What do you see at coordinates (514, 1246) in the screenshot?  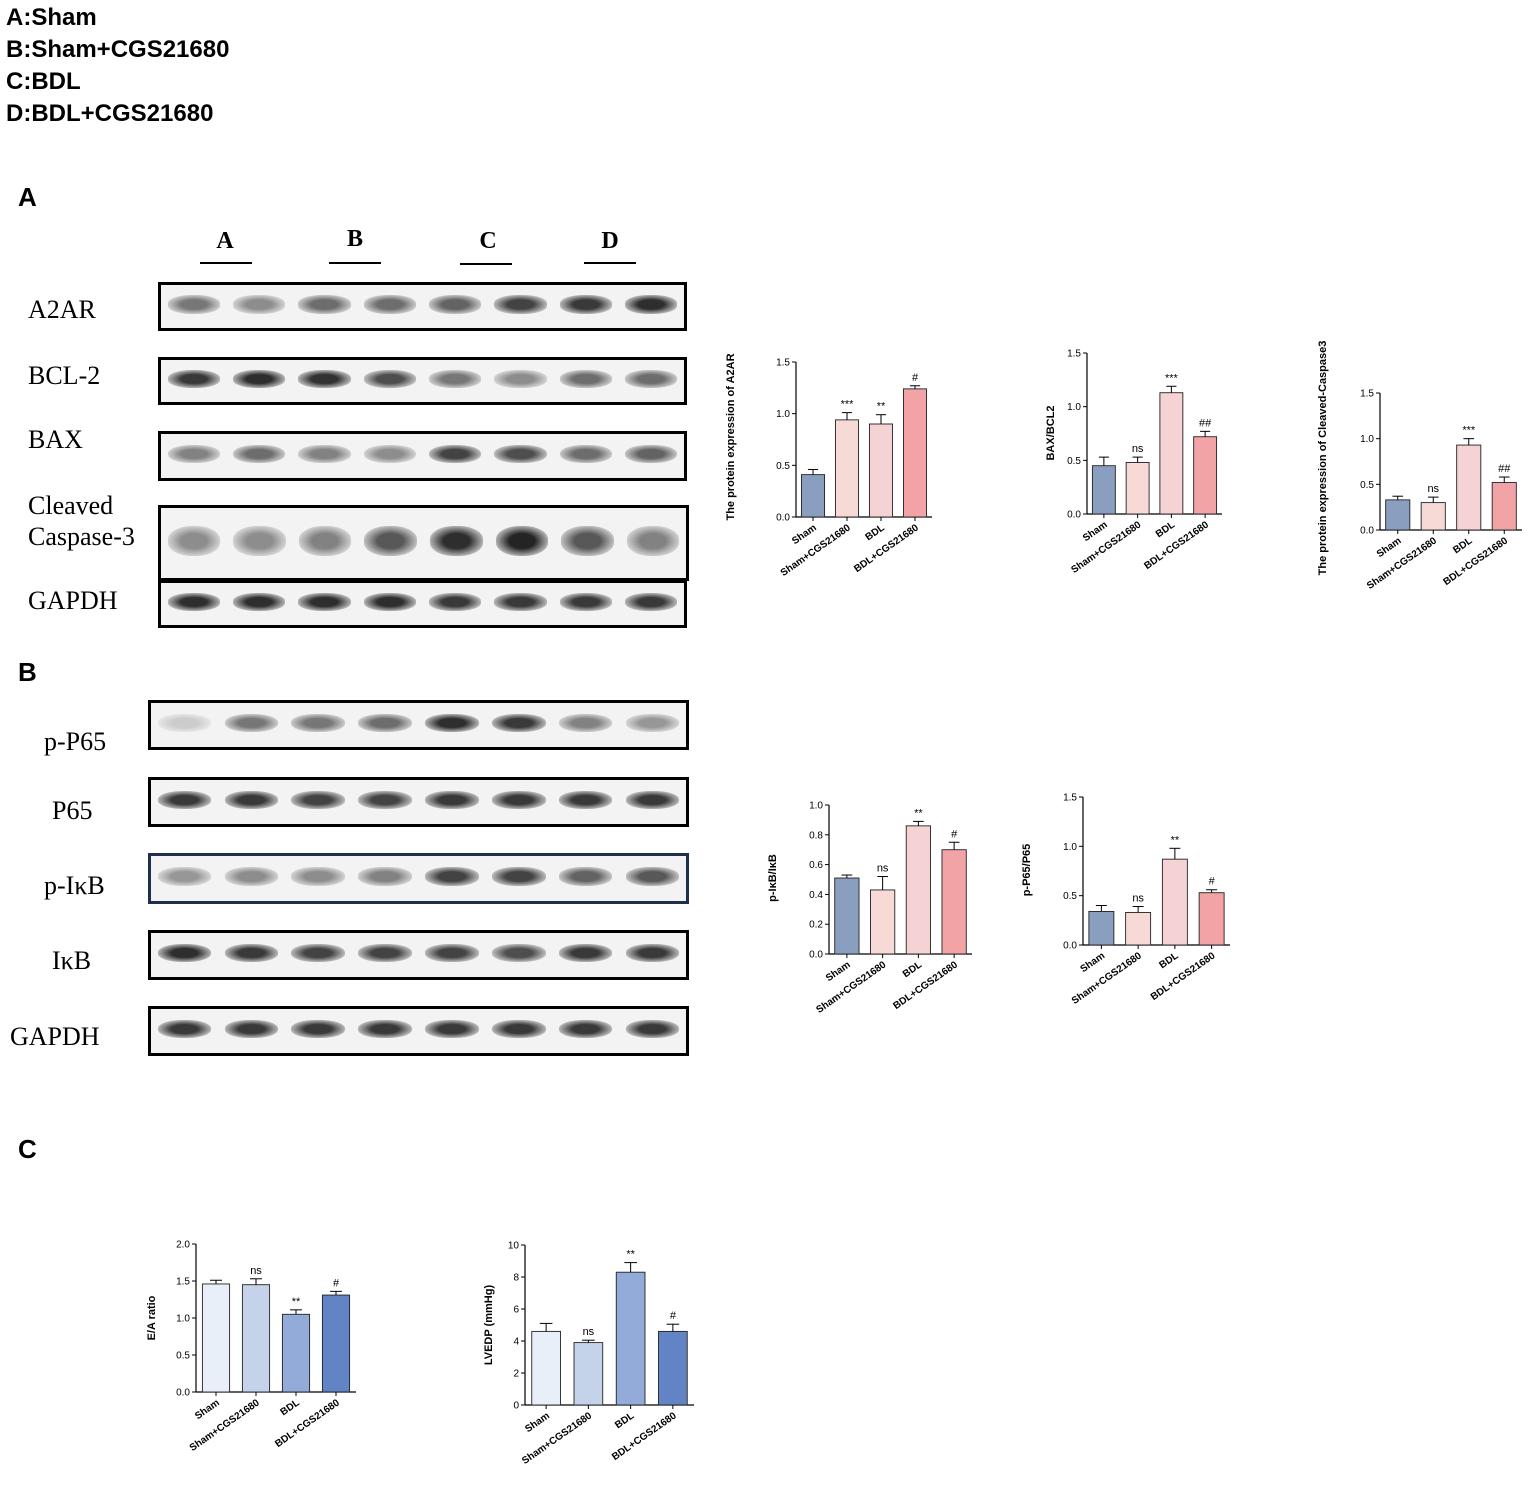 I see `y-tick-label: 10` at bounding box center [514, 1246].